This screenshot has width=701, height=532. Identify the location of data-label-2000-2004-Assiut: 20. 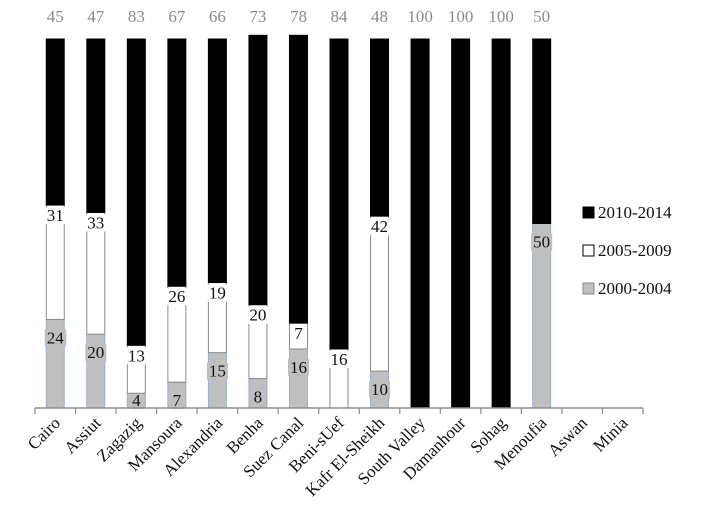
(95, 352).